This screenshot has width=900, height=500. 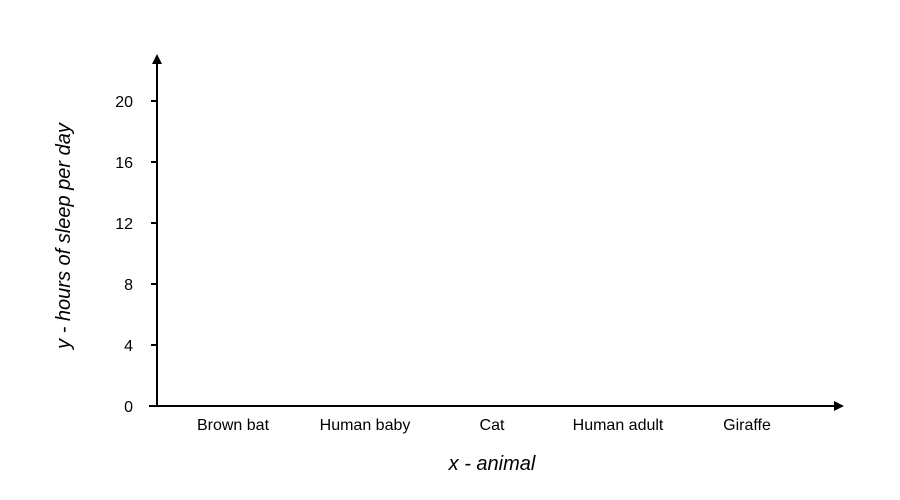 I want to click on y-tick-label: 20, so click(x=124, y=102).